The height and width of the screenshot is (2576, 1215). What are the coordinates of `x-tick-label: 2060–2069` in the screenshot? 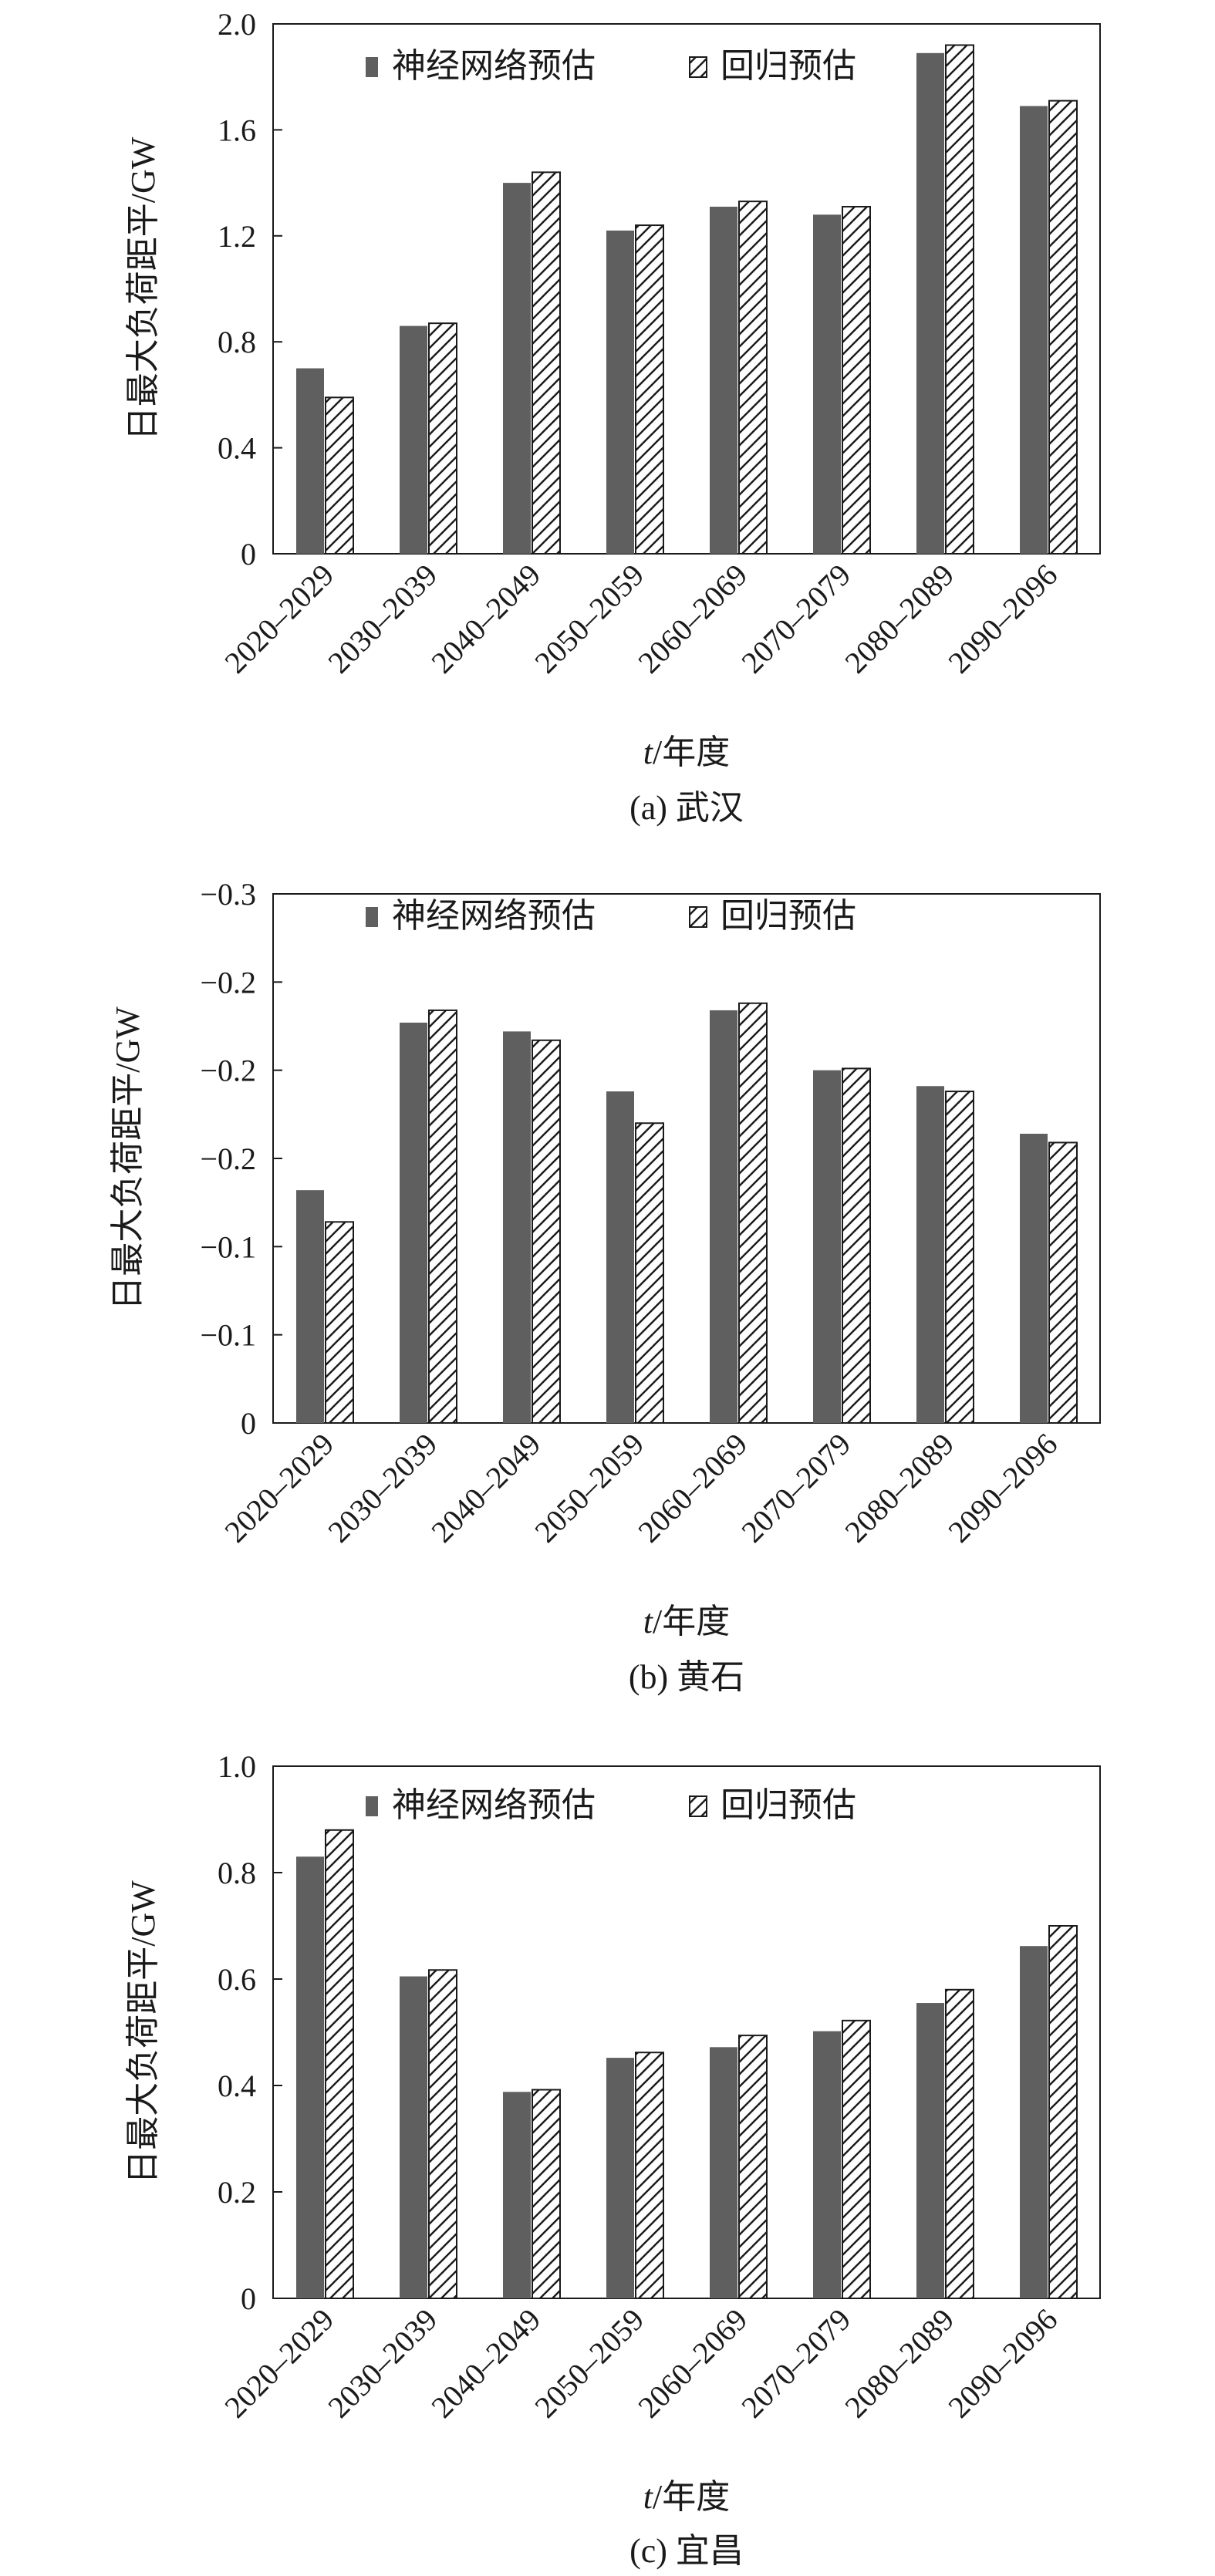 It's located at (693, 1488).